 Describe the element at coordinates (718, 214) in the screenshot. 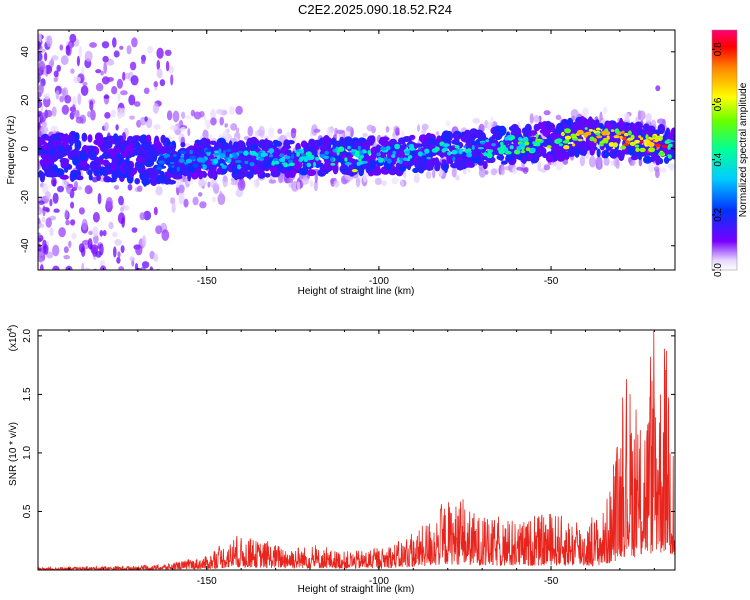

I see `colorbar-tick-label: 0.2` at that location.